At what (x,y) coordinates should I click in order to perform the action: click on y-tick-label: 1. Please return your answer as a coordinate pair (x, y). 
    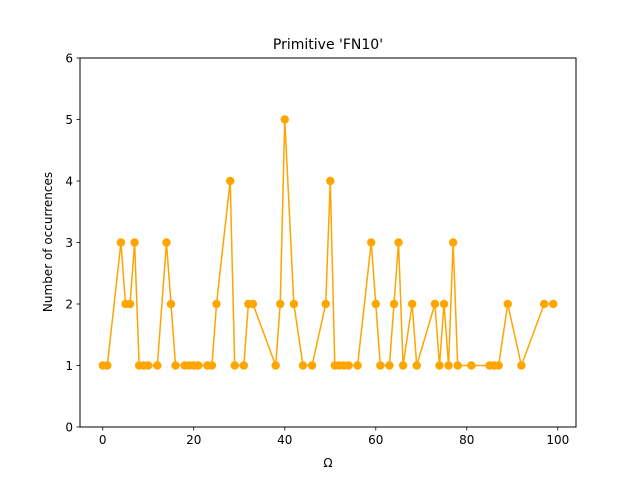
    Looking at the image, I should click on (69, 366).